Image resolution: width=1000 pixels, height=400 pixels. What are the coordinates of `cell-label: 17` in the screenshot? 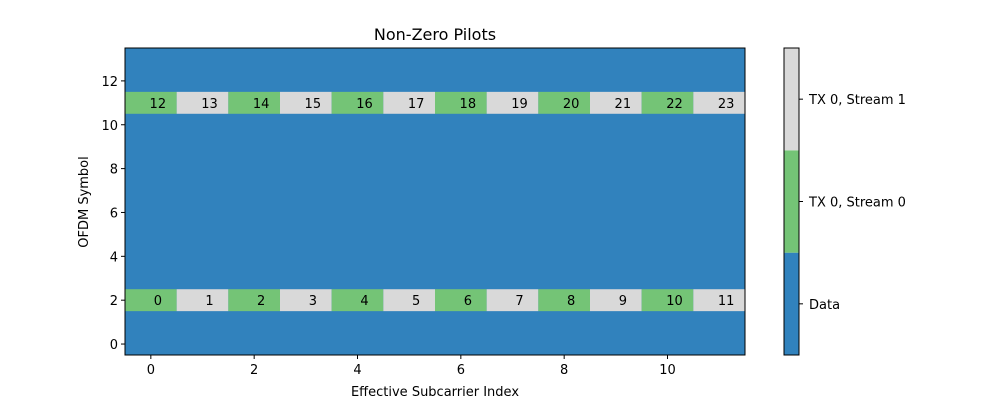 It's located at (416, 104).